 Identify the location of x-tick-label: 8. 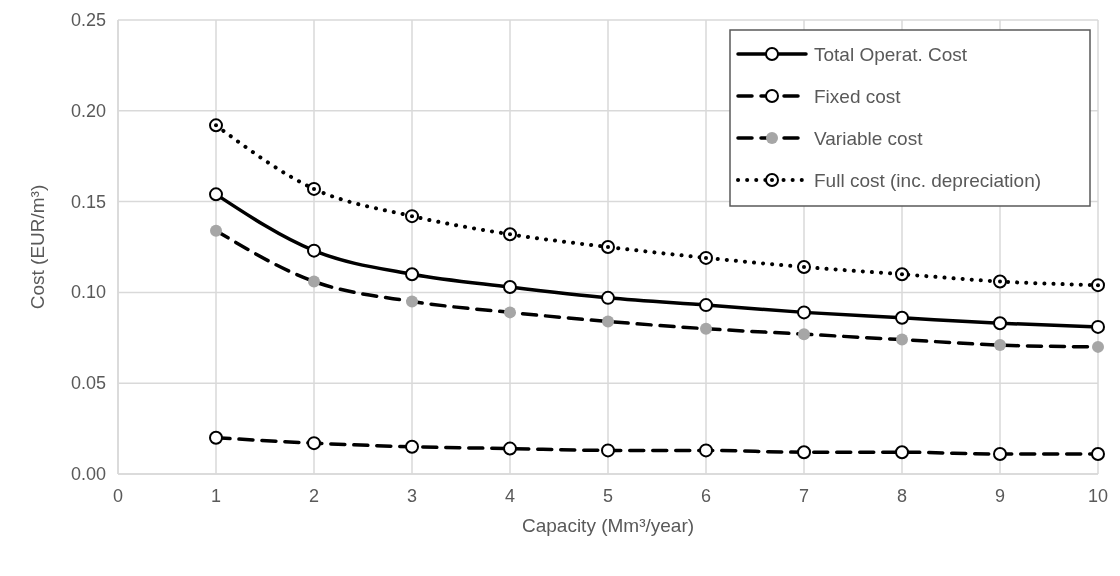
(902, 496).